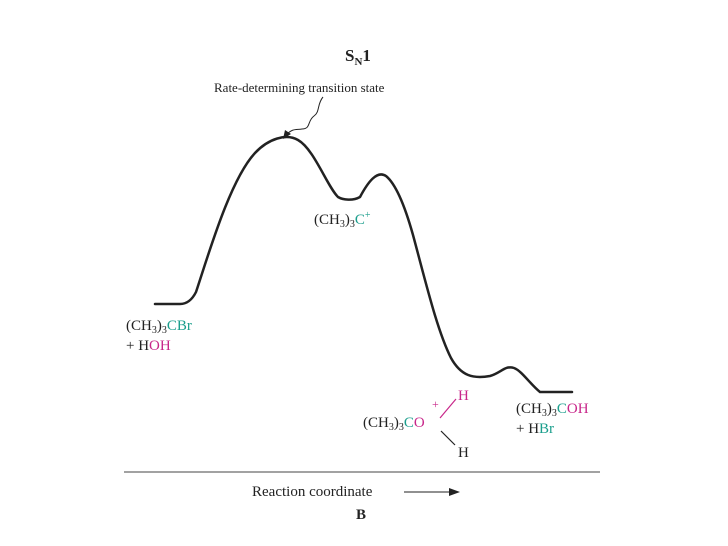 The height and width of the screenshot is (546, 728). I want to click on product-alcohol: (CH3)3COH, so click(552, 410).